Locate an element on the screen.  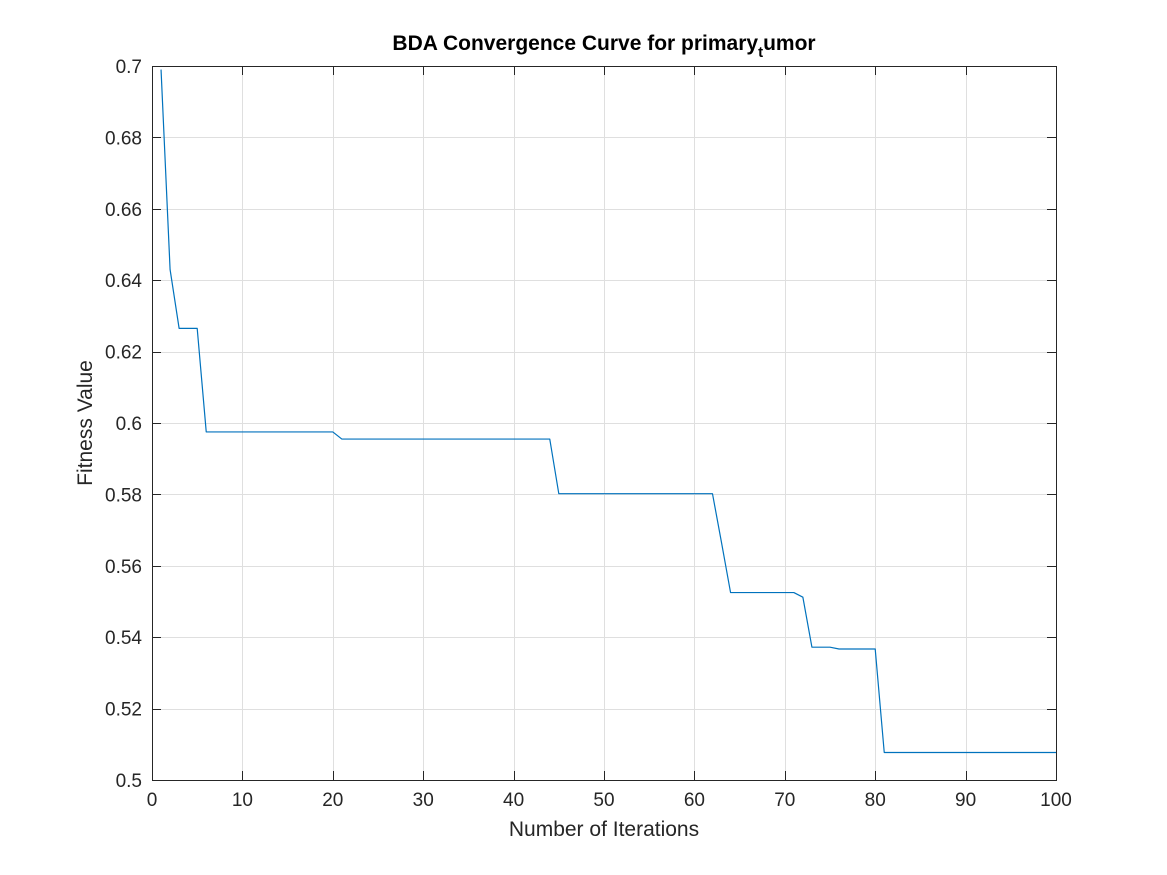
x-tick-label: 50 is located at coordinates (603, 800).